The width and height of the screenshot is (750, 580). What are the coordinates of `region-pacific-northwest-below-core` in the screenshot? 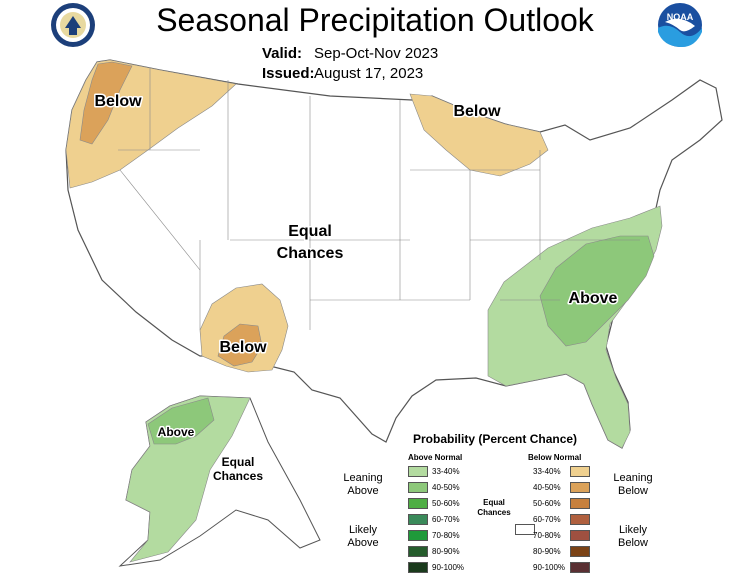 It's located at (106, 103).